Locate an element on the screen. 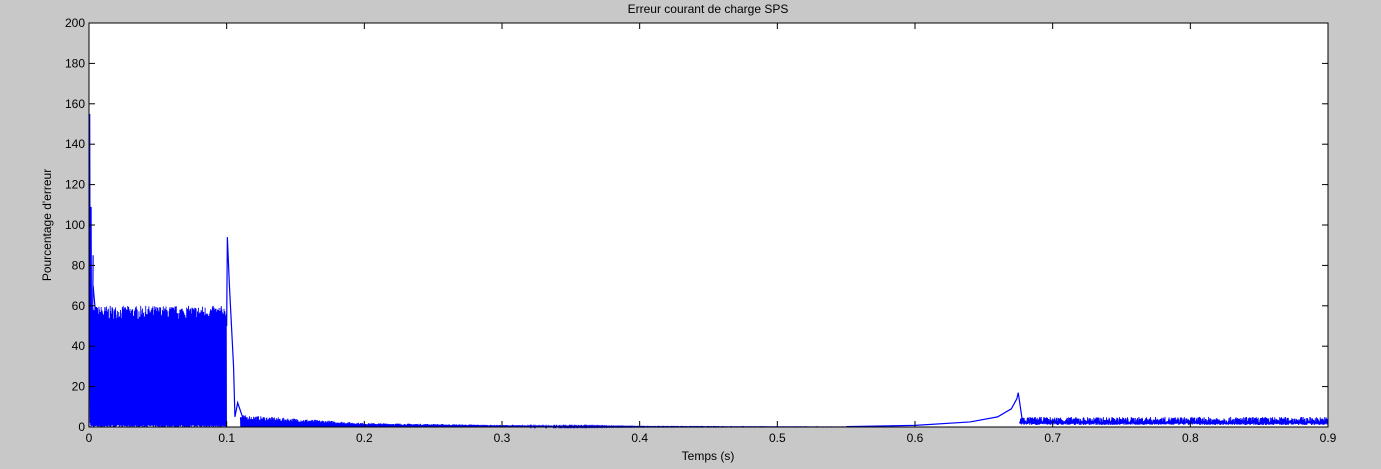 This screenshot has height=469, width=1381. x-tick-label: 0.4 is located at coordinates (639, 438).